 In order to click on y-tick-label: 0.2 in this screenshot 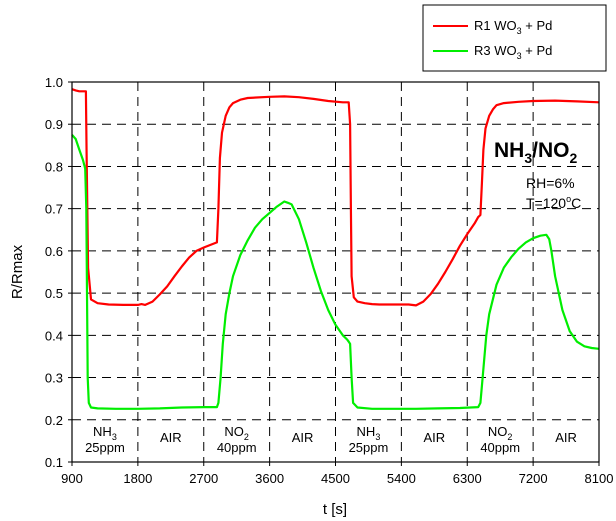, I will do `click(54, 420)`.